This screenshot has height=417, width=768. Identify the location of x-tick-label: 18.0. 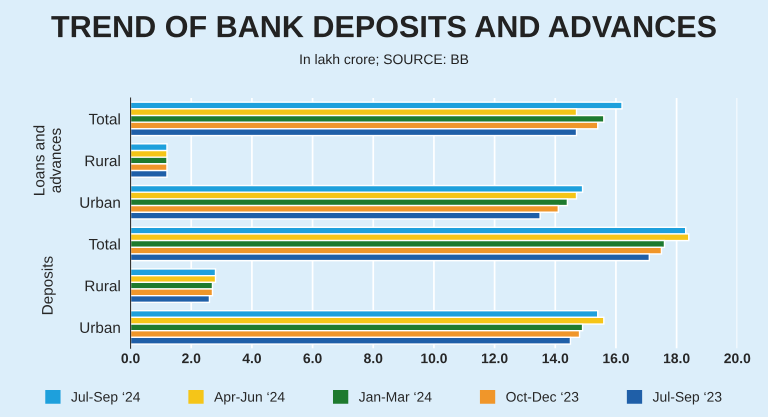
(677, 358).